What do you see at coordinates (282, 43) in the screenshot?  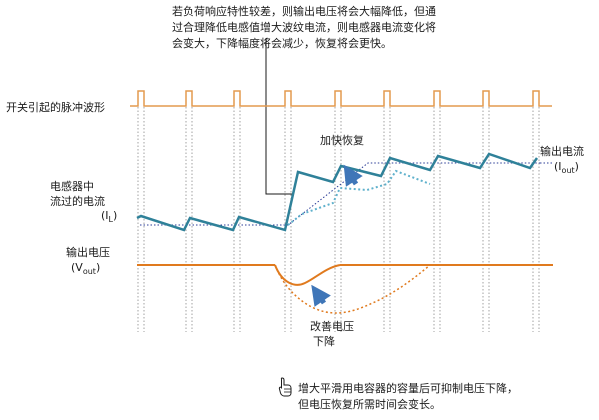 I see `top-note-line-3: 会变大，下降幅度将会减少，恢复将会更快。` at bounding box center [282, 43].